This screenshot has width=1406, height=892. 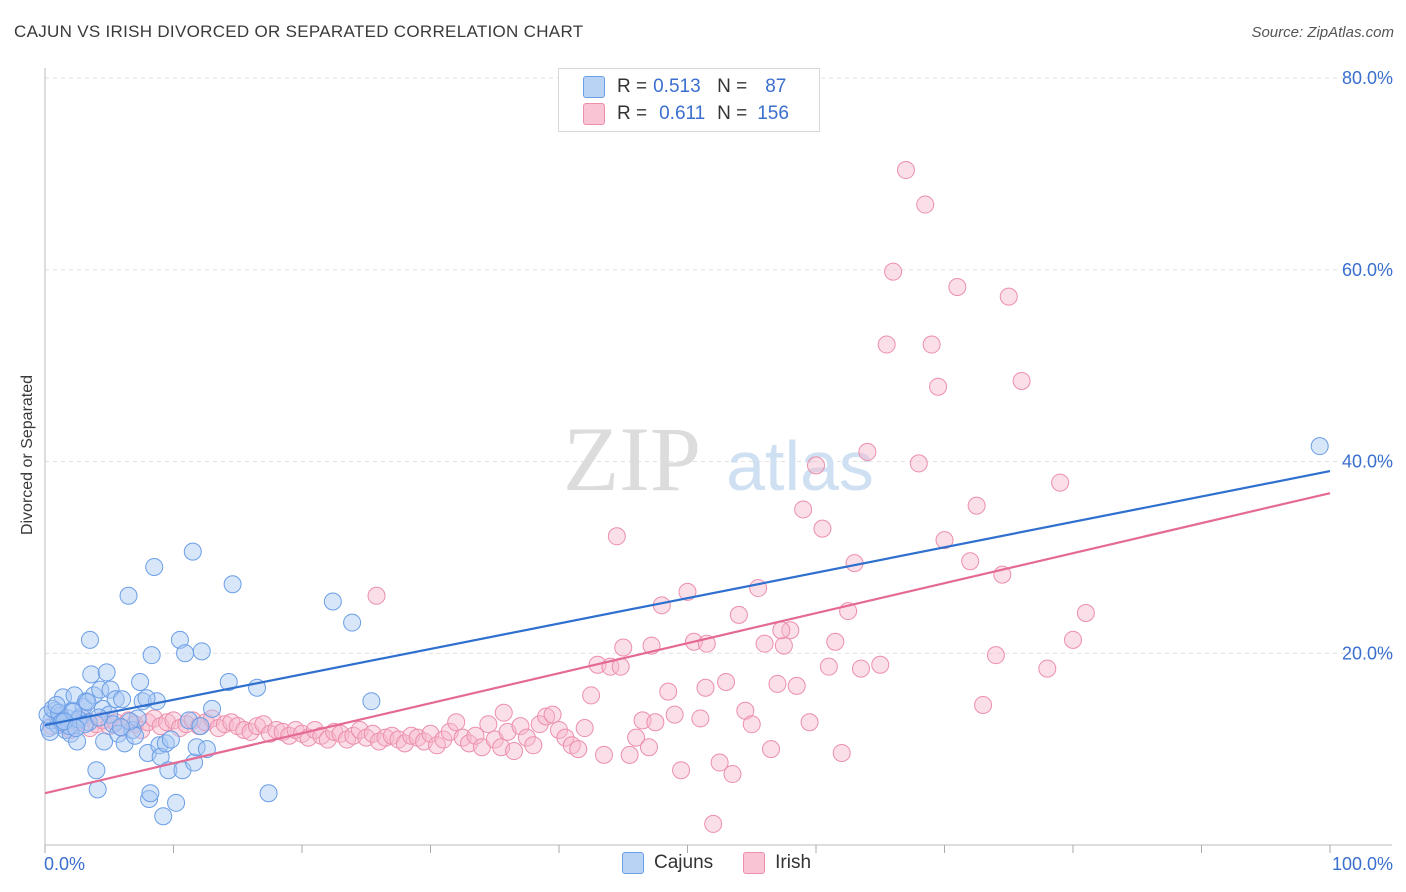 I want to click on r-value: 0.513, so click(x=677, y=86).